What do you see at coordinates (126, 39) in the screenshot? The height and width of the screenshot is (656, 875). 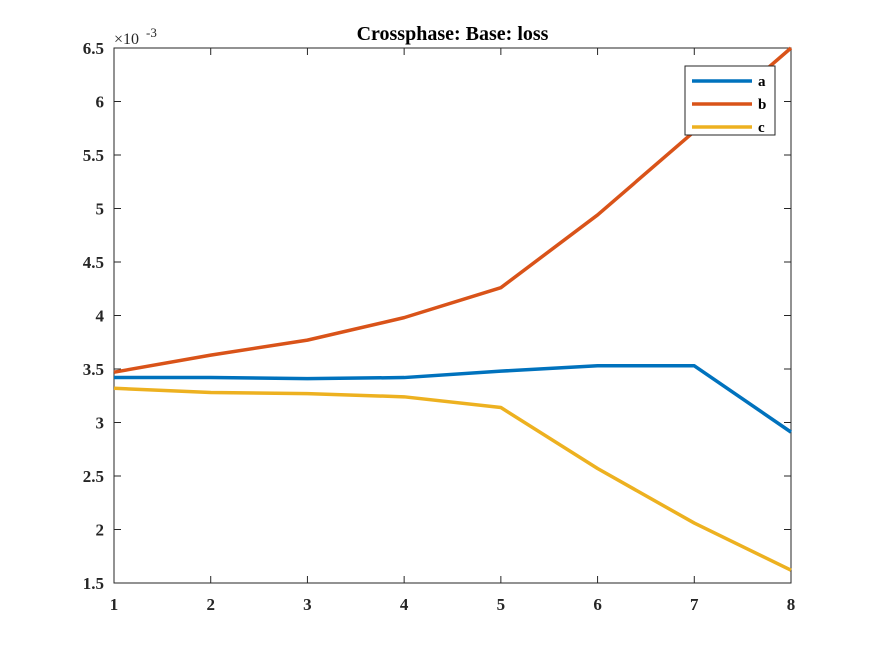 I see `y-exponent-base: ×10` at bounding box center [126, 39].